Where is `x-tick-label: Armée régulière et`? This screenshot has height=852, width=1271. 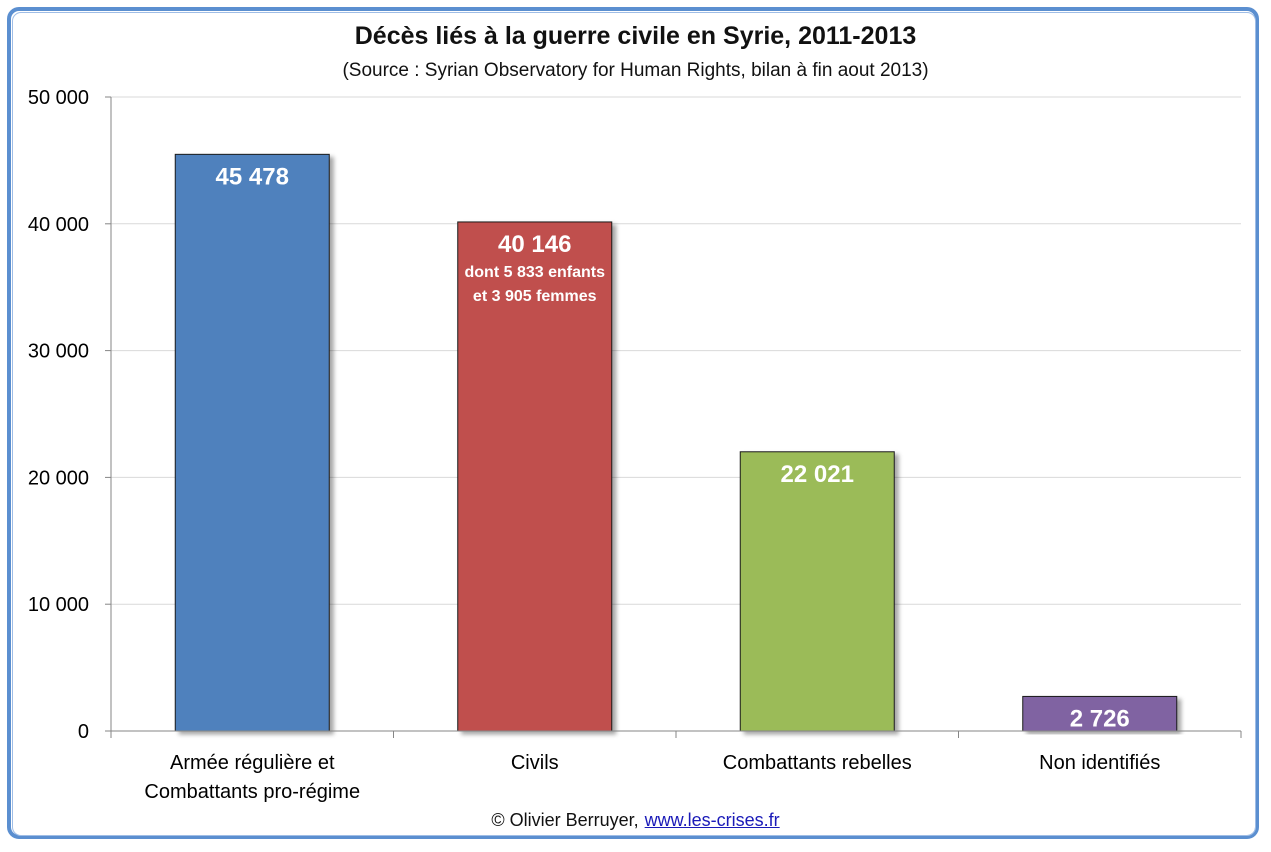 x-tick-label: Armée régulière et is located at coordinates (252, 763).